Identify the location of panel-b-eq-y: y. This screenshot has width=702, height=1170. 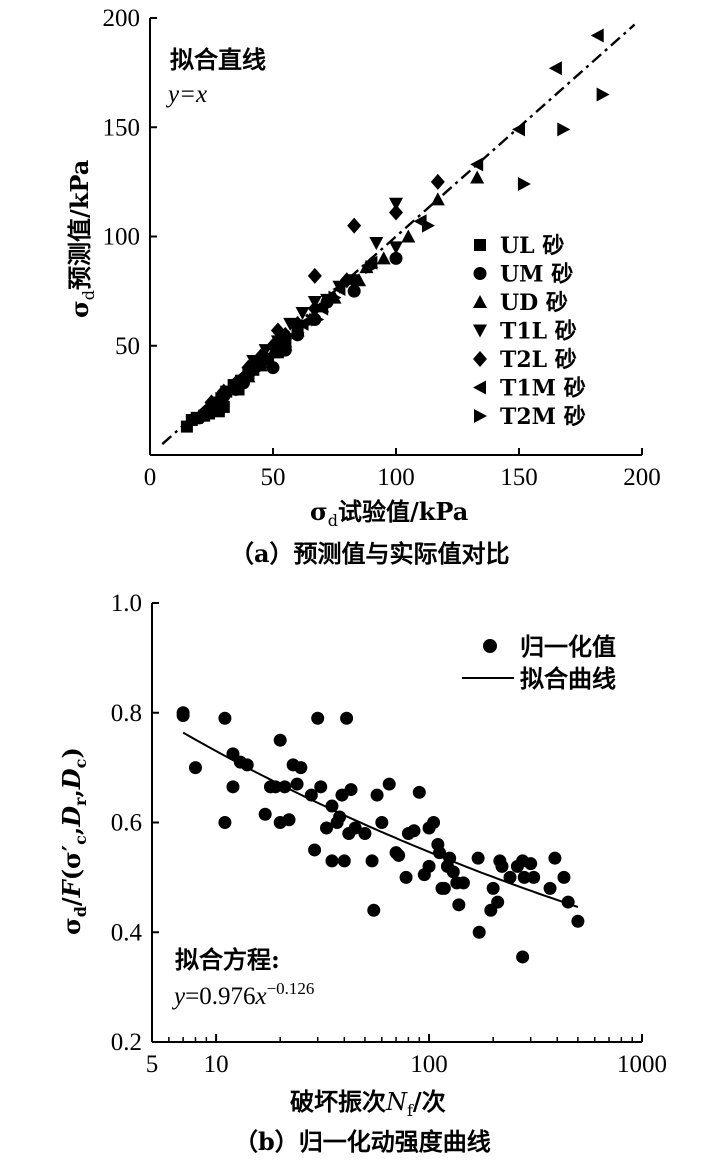
(178, 996).